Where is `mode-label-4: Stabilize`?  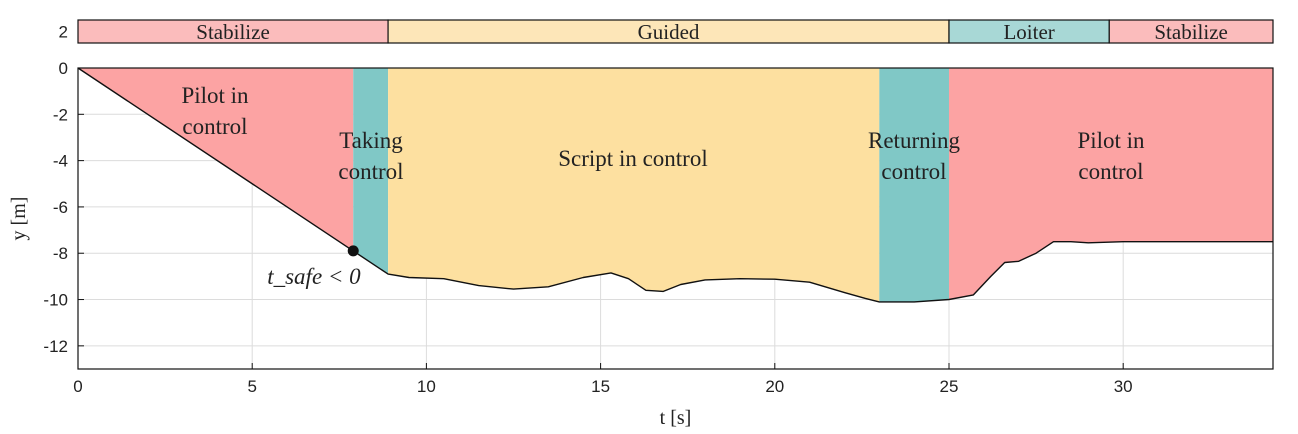
mode-label-4: Stabilize is located at coordinates (1190, 32).